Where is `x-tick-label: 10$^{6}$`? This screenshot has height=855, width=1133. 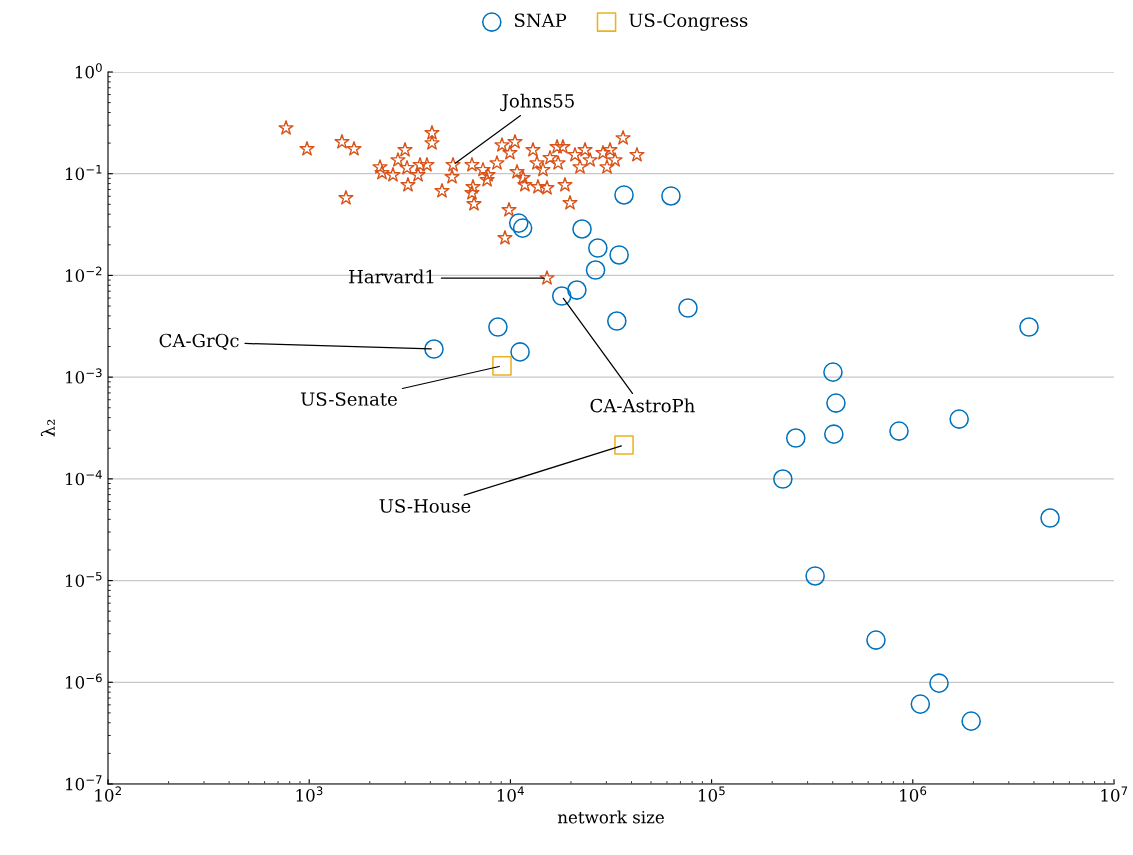 x-tick-label: 10$^{6}$ is located at coordinates (913, 794).